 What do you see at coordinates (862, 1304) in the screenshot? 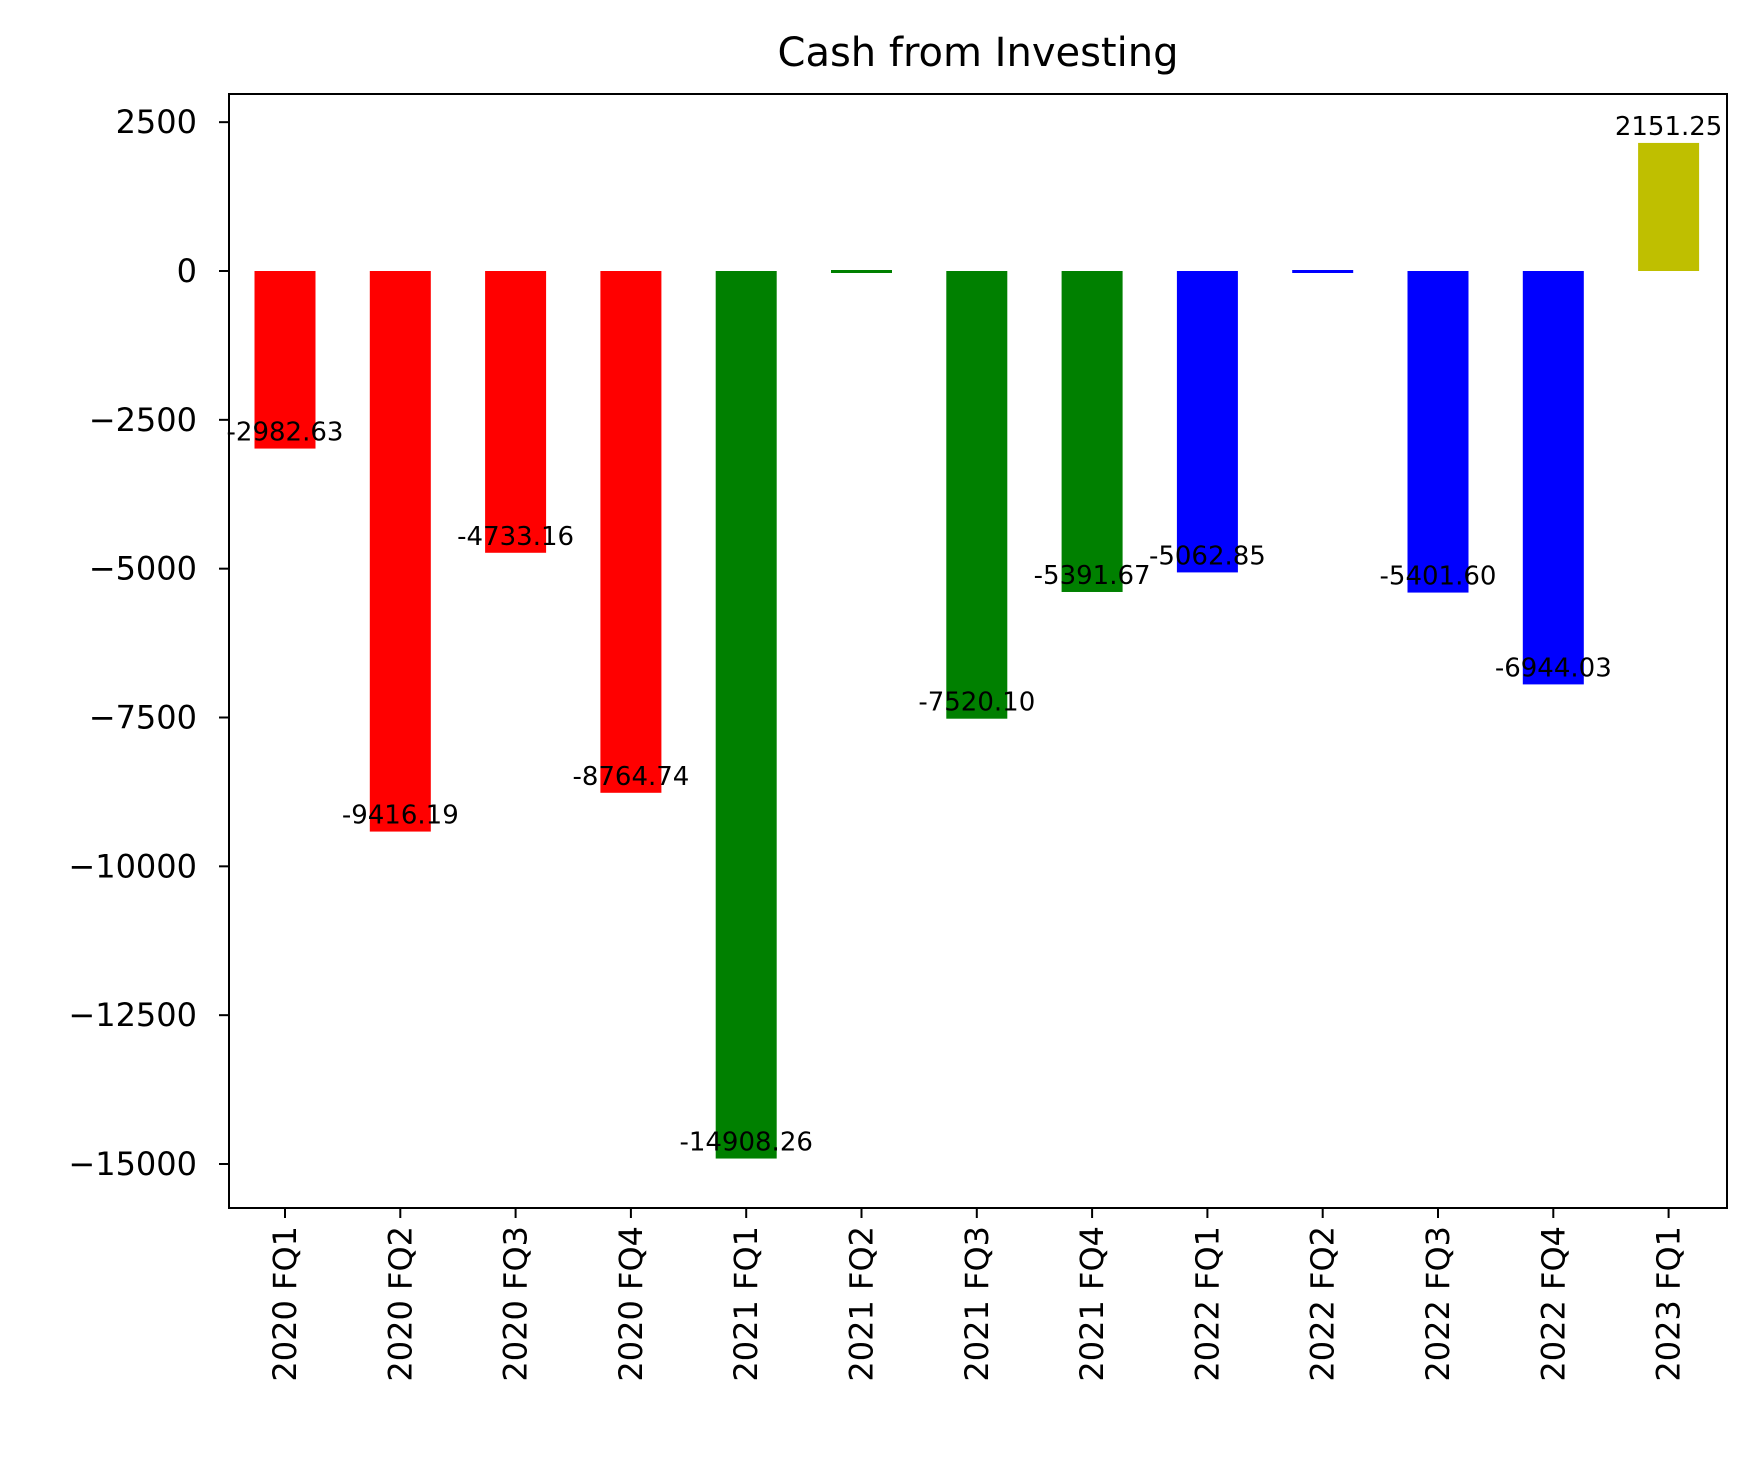
I see `x-tick-label-5: 2021 FQ2` at bounding box center [862, 1304].